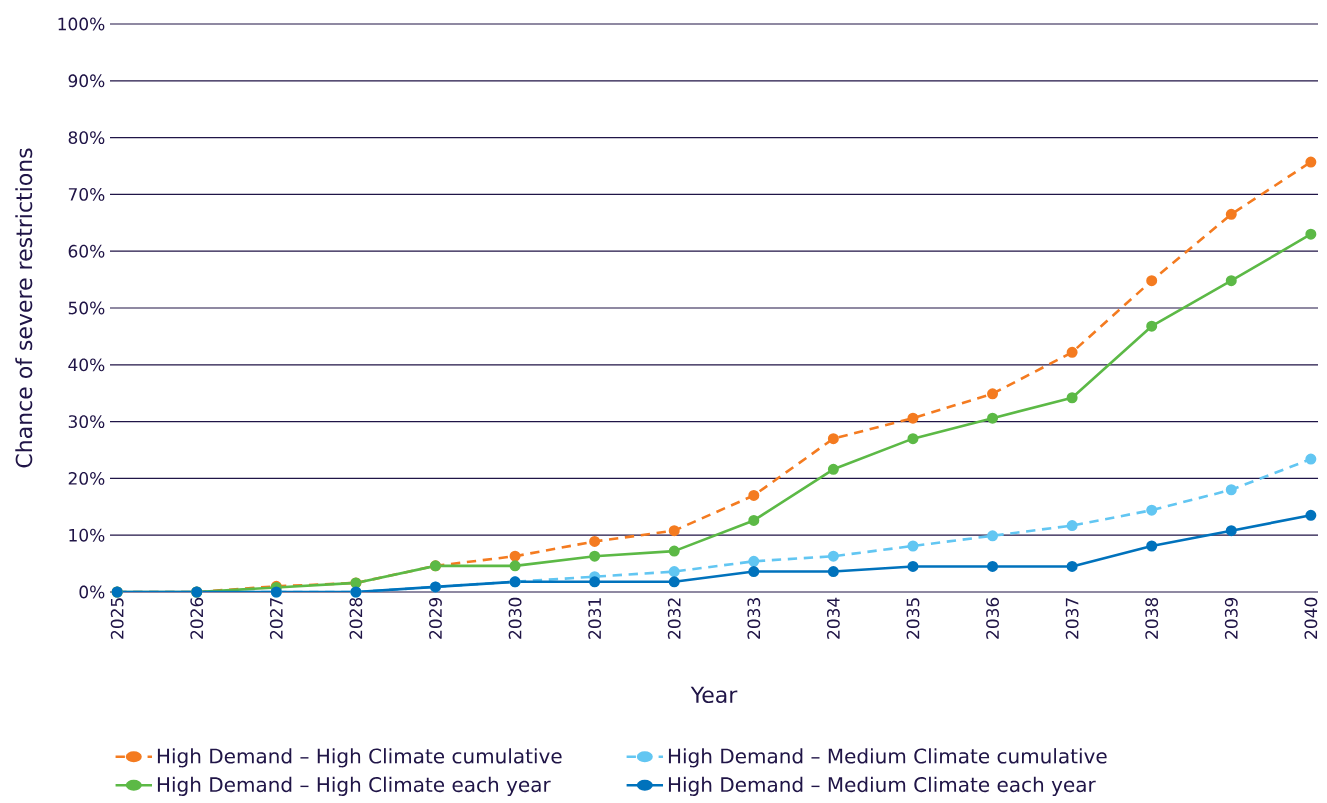 The image size is (1327, 803). What do you see at coordinates (86, 308) in the screenshot?
I see `y-tick-label: 50%` at bounding box center [86, 308].